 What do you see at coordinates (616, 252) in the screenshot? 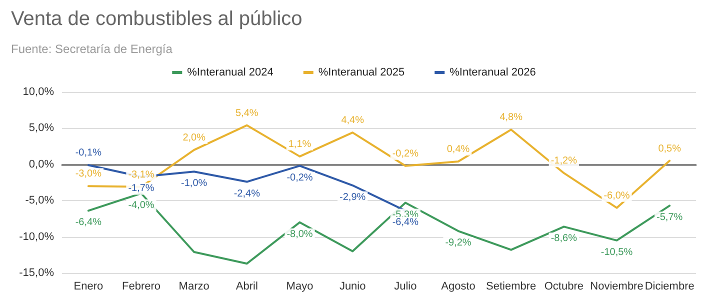
I see `data-label: -10,5%` at bounding box center [616, 252].